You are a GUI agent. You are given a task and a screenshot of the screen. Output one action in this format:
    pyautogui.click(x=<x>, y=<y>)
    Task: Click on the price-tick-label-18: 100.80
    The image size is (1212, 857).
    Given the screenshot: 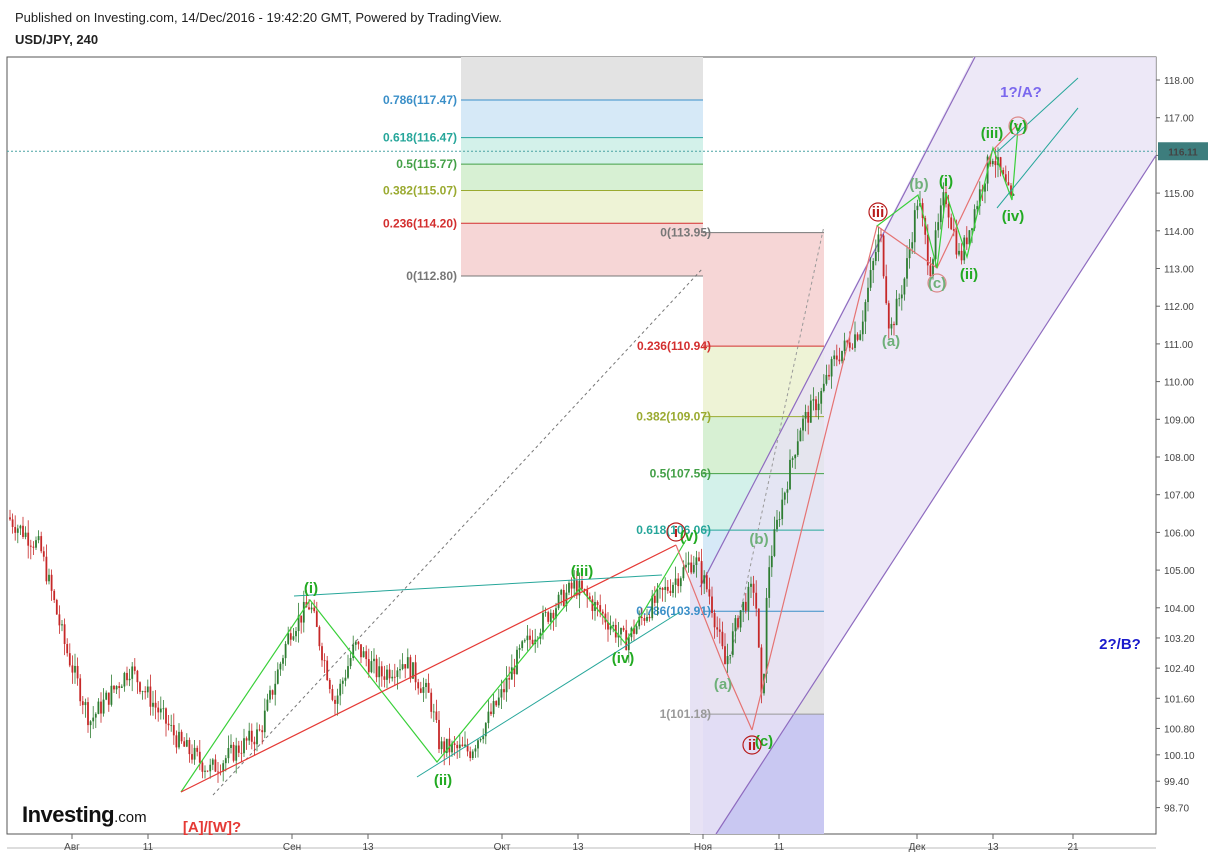 What is the action you would take?
    pyautogui.click(x=1179, y=729)
    